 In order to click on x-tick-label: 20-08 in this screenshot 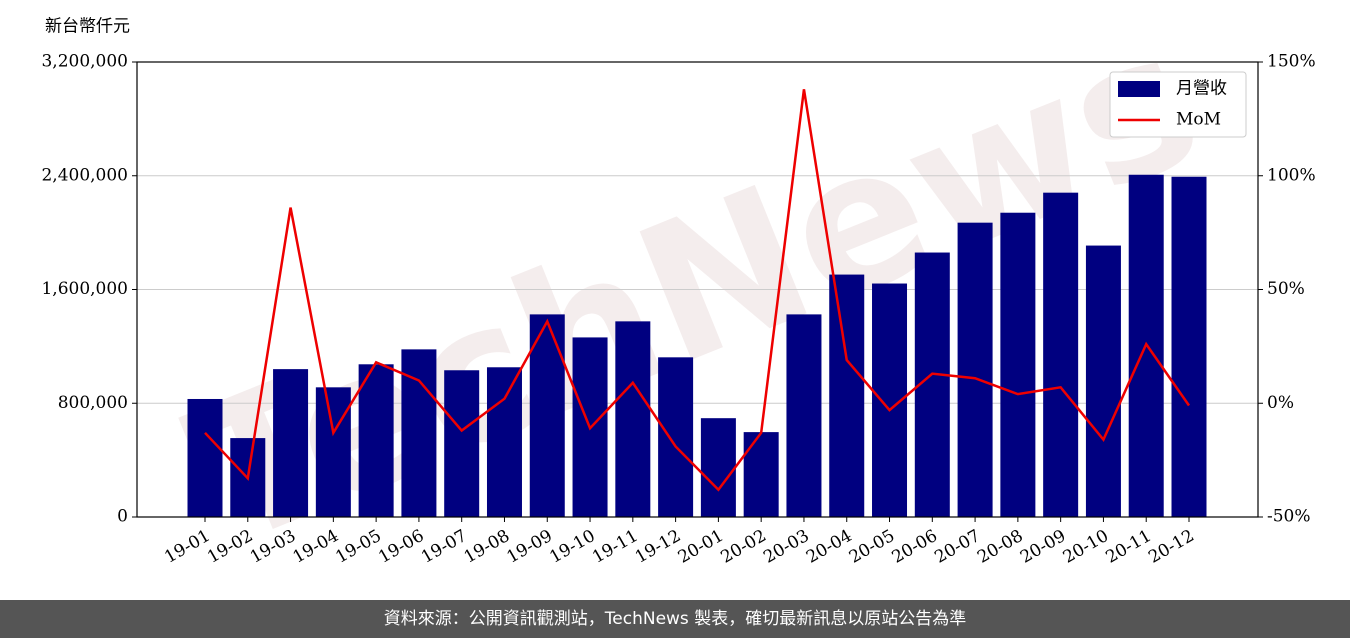, I will do `click(1000, 547)`.